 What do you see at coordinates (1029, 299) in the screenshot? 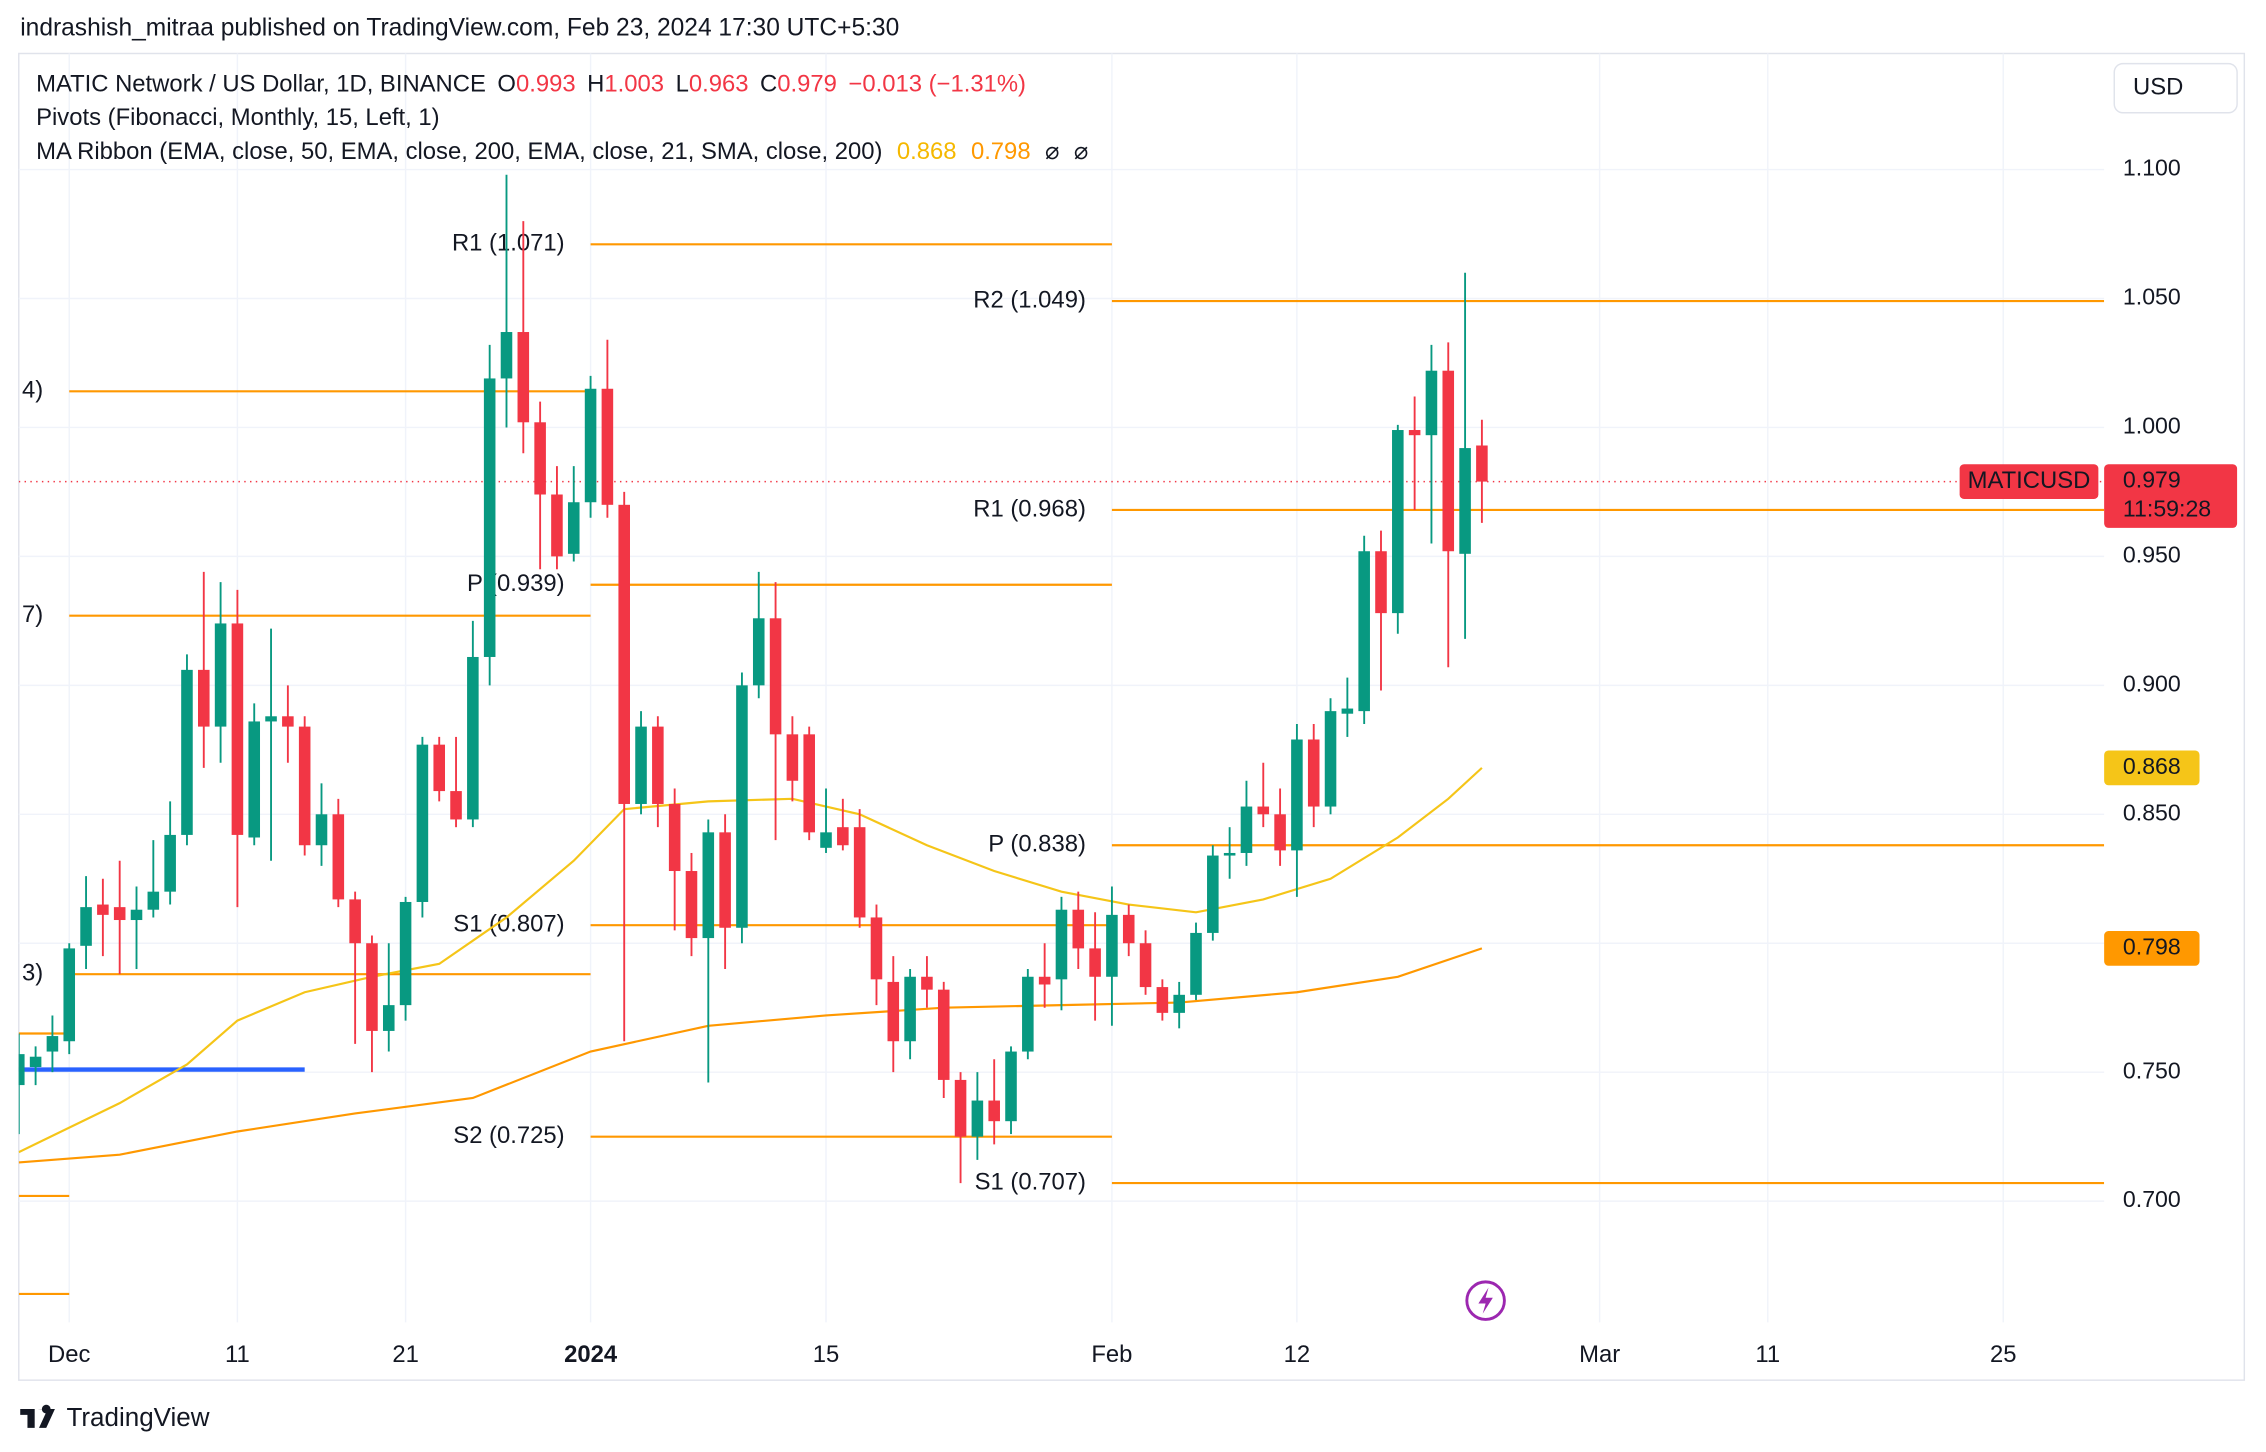
I see `pivot-label: R2 (1.049)` at bounding box center [1029, 299].